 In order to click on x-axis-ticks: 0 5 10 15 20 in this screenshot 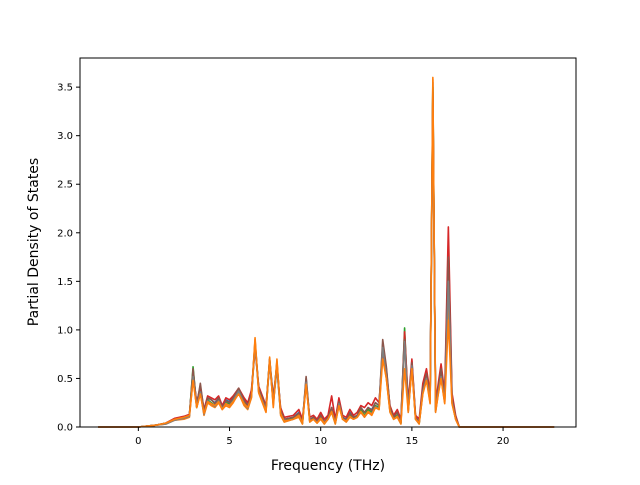, I will do `click(322, 437)`.